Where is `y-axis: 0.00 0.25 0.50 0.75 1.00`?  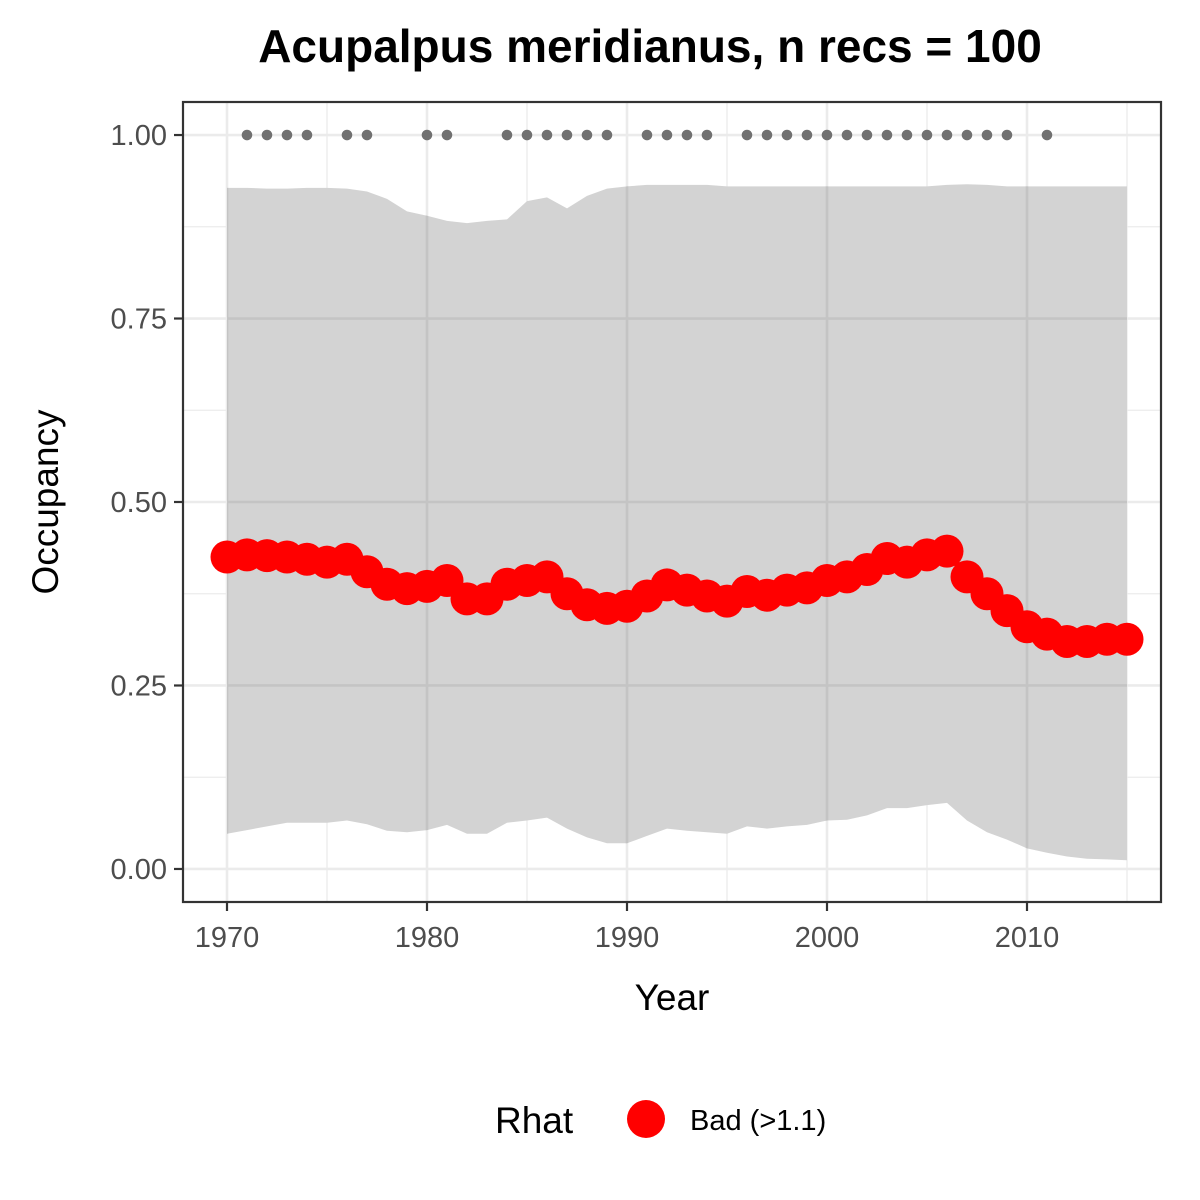 y-axis: 0.00 0.25 0.50 0.75 1.00 is located at coordinates (147, 503).